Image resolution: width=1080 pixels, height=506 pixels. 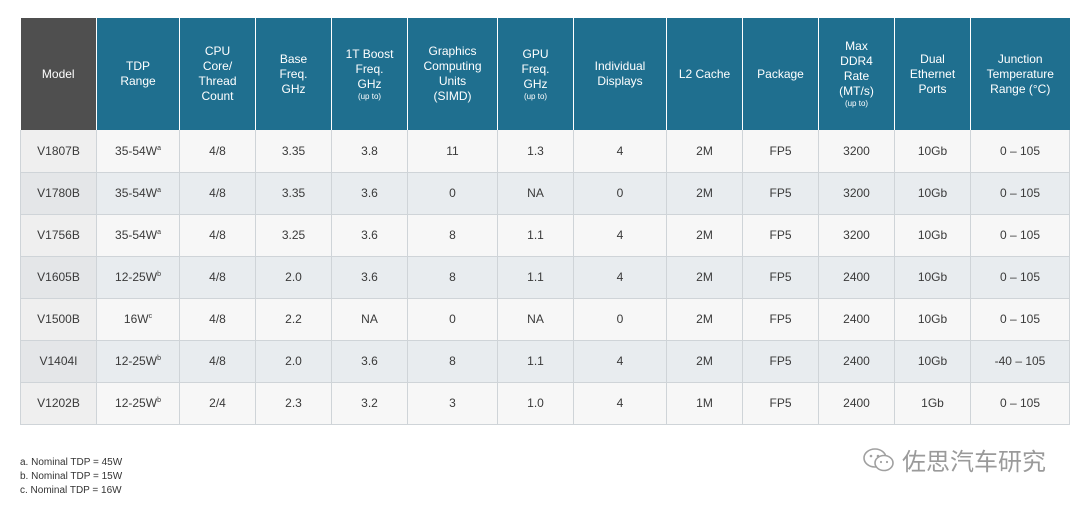 I want to click on header-line: Dual, so click(x=932, y=58).